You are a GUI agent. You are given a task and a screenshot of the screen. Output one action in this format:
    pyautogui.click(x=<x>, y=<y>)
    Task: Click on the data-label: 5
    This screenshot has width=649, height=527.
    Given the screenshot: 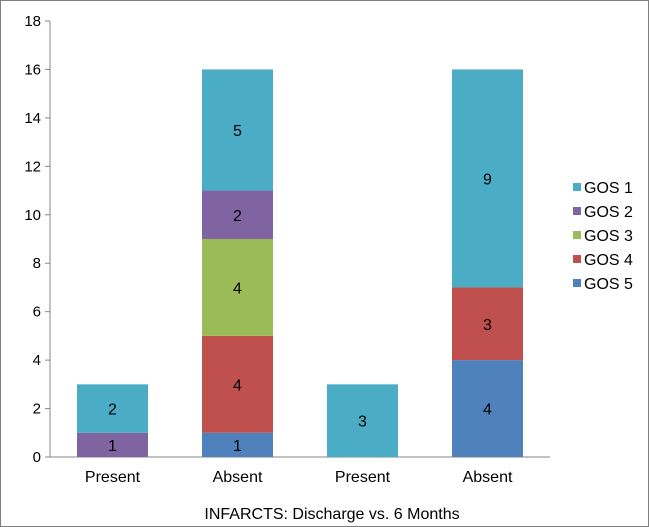 What is the action you would take?
    pyautogui.click(x=237, y=131)
    